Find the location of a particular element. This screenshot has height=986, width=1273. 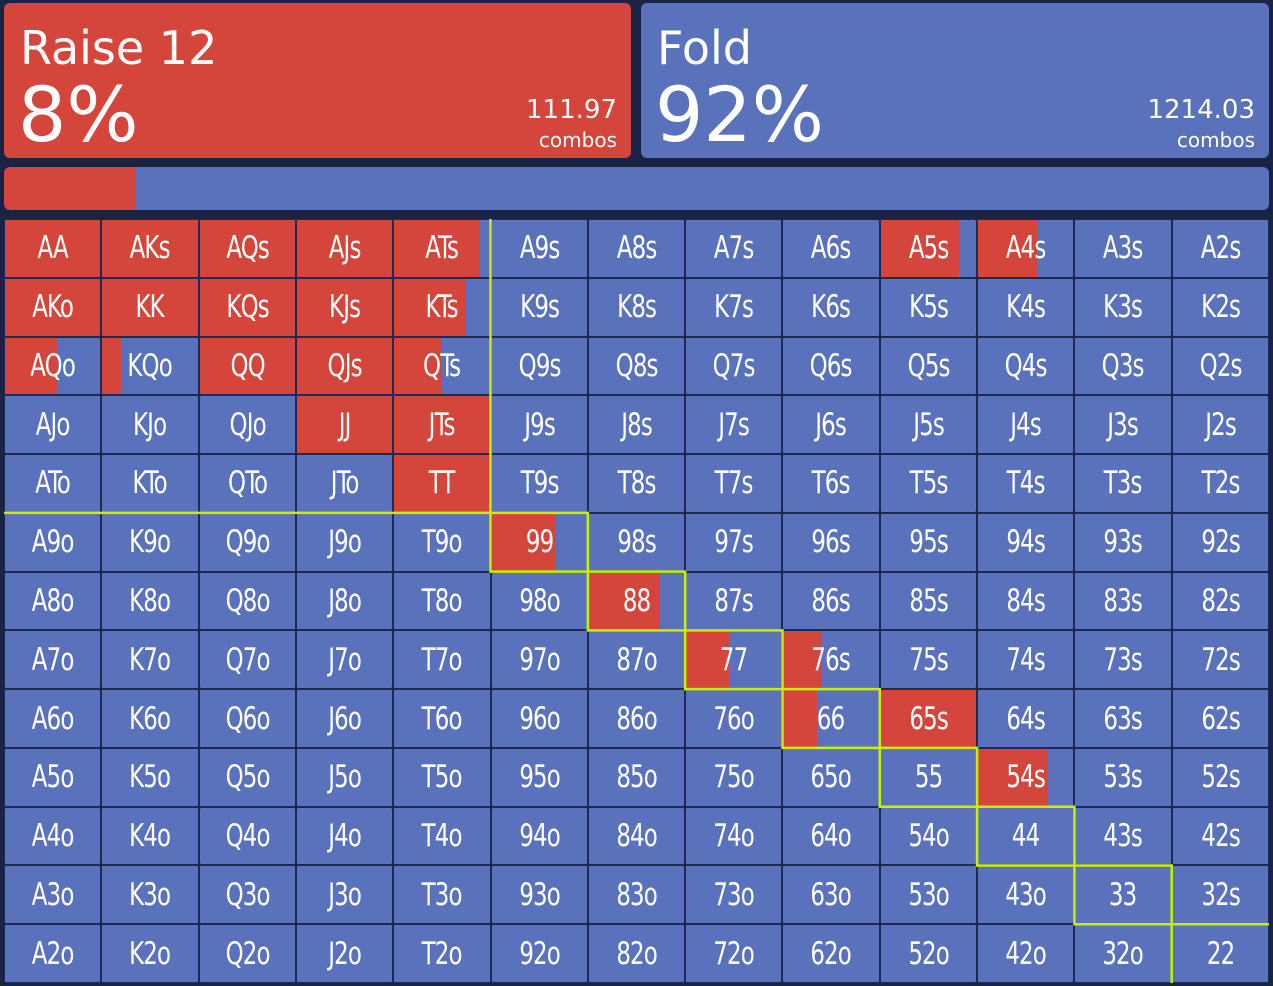

hand-cell-T4s: T4s is located at coordinates (1026, 483).